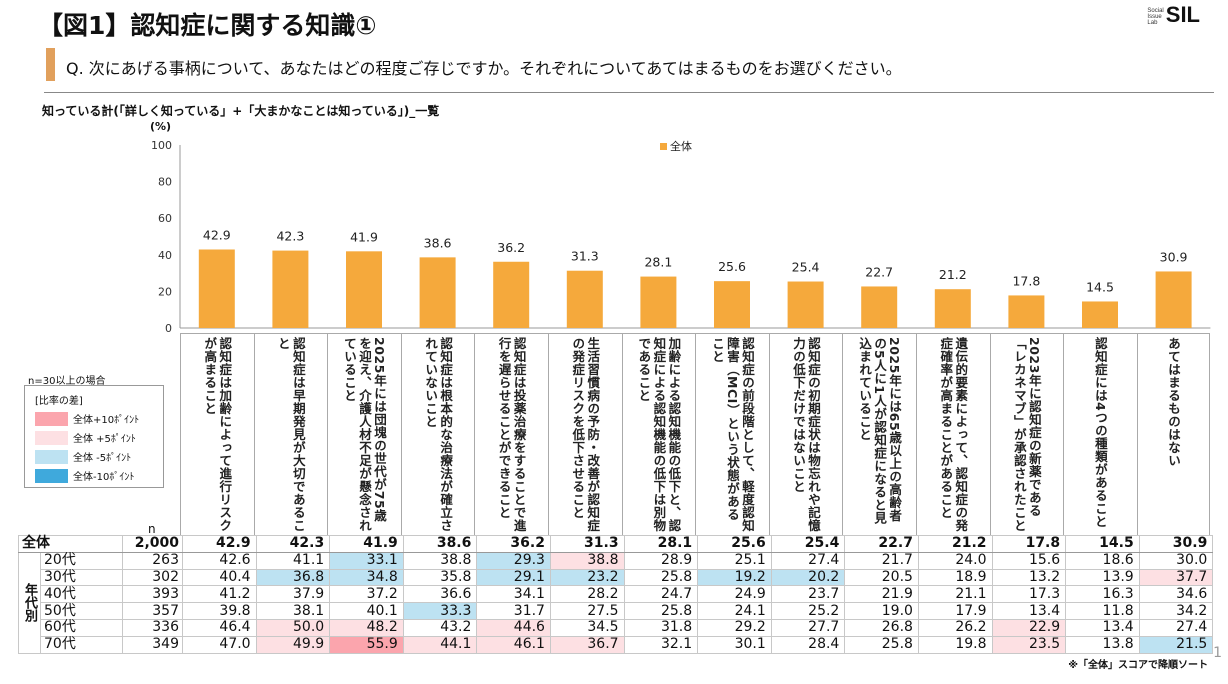 This screenshot has height=684, width=1228. I want to click on value-cell: 41.2, so click(219, 594).